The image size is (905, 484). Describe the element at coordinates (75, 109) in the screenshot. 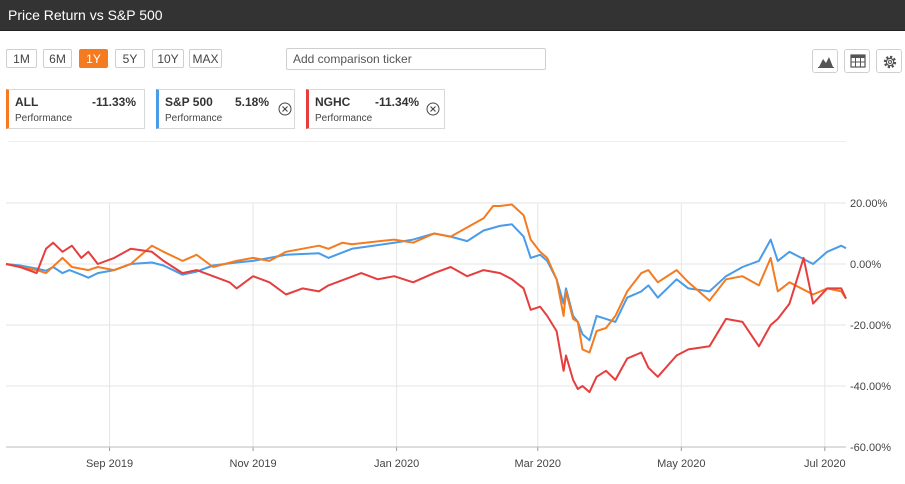

I see `legend-card-all: ALL -11.33% Performance` at that location.